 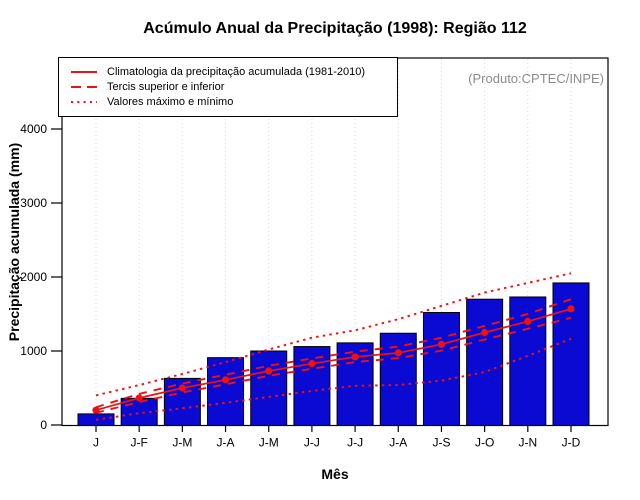 I want to click on y-tick-label: 3000, so click(x=33, y=203).